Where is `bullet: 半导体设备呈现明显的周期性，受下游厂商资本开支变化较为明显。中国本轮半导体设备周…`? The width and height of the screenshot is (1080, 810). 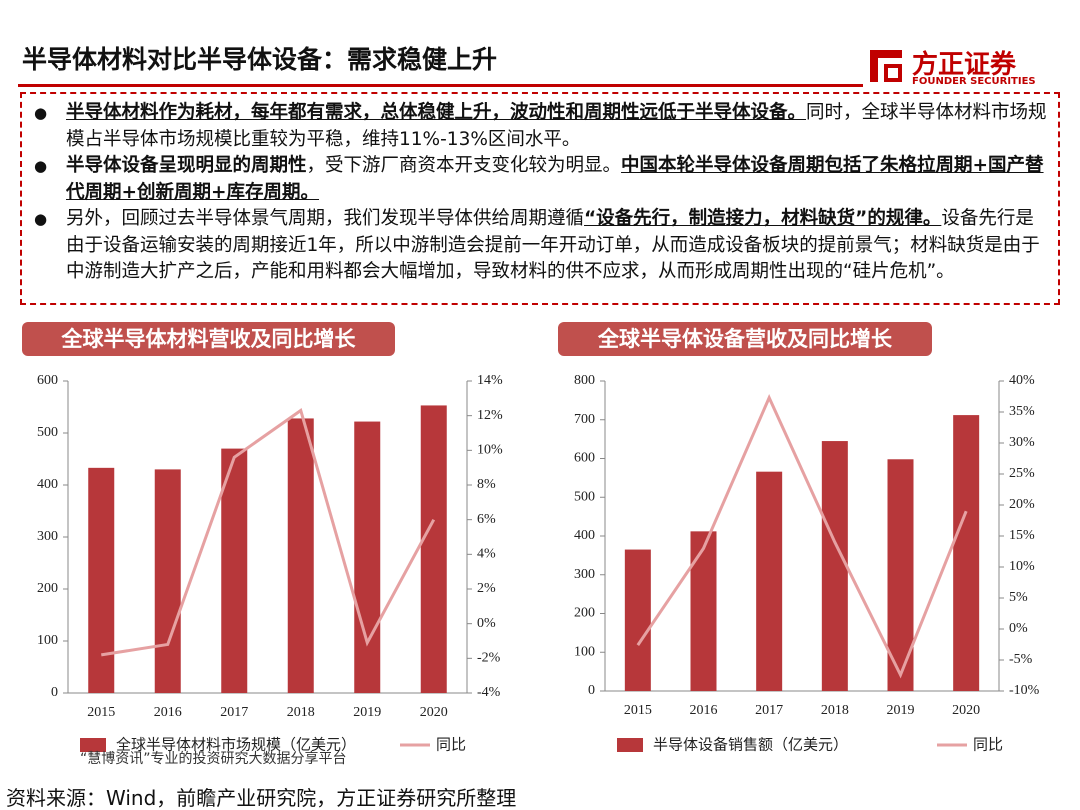
bullet: 半导体设备呈现明显的周期性，受下游厂商资本开支变化较为明显。中国本轮半导体设备周… is located at coordinates (540, 179).